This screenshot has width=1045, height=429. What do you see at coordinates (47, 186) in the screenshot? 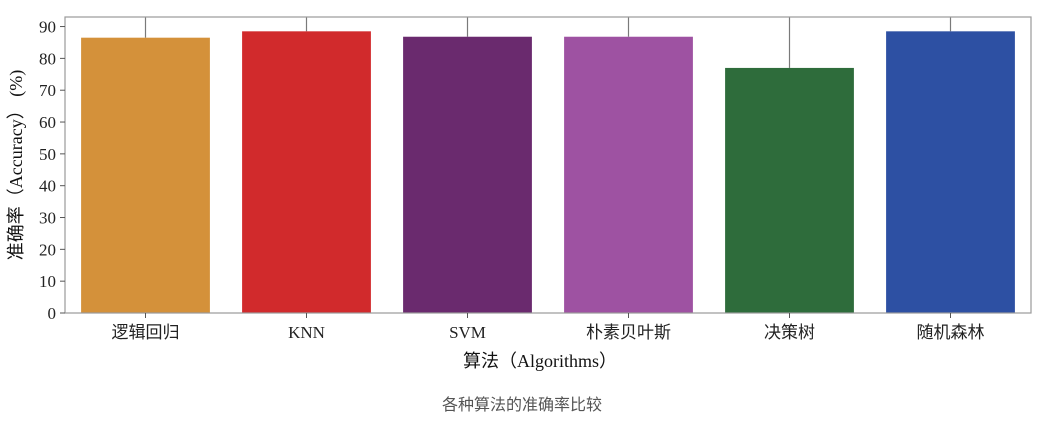
I see `y-tick-label: 40` at bounding box center [47, 186].